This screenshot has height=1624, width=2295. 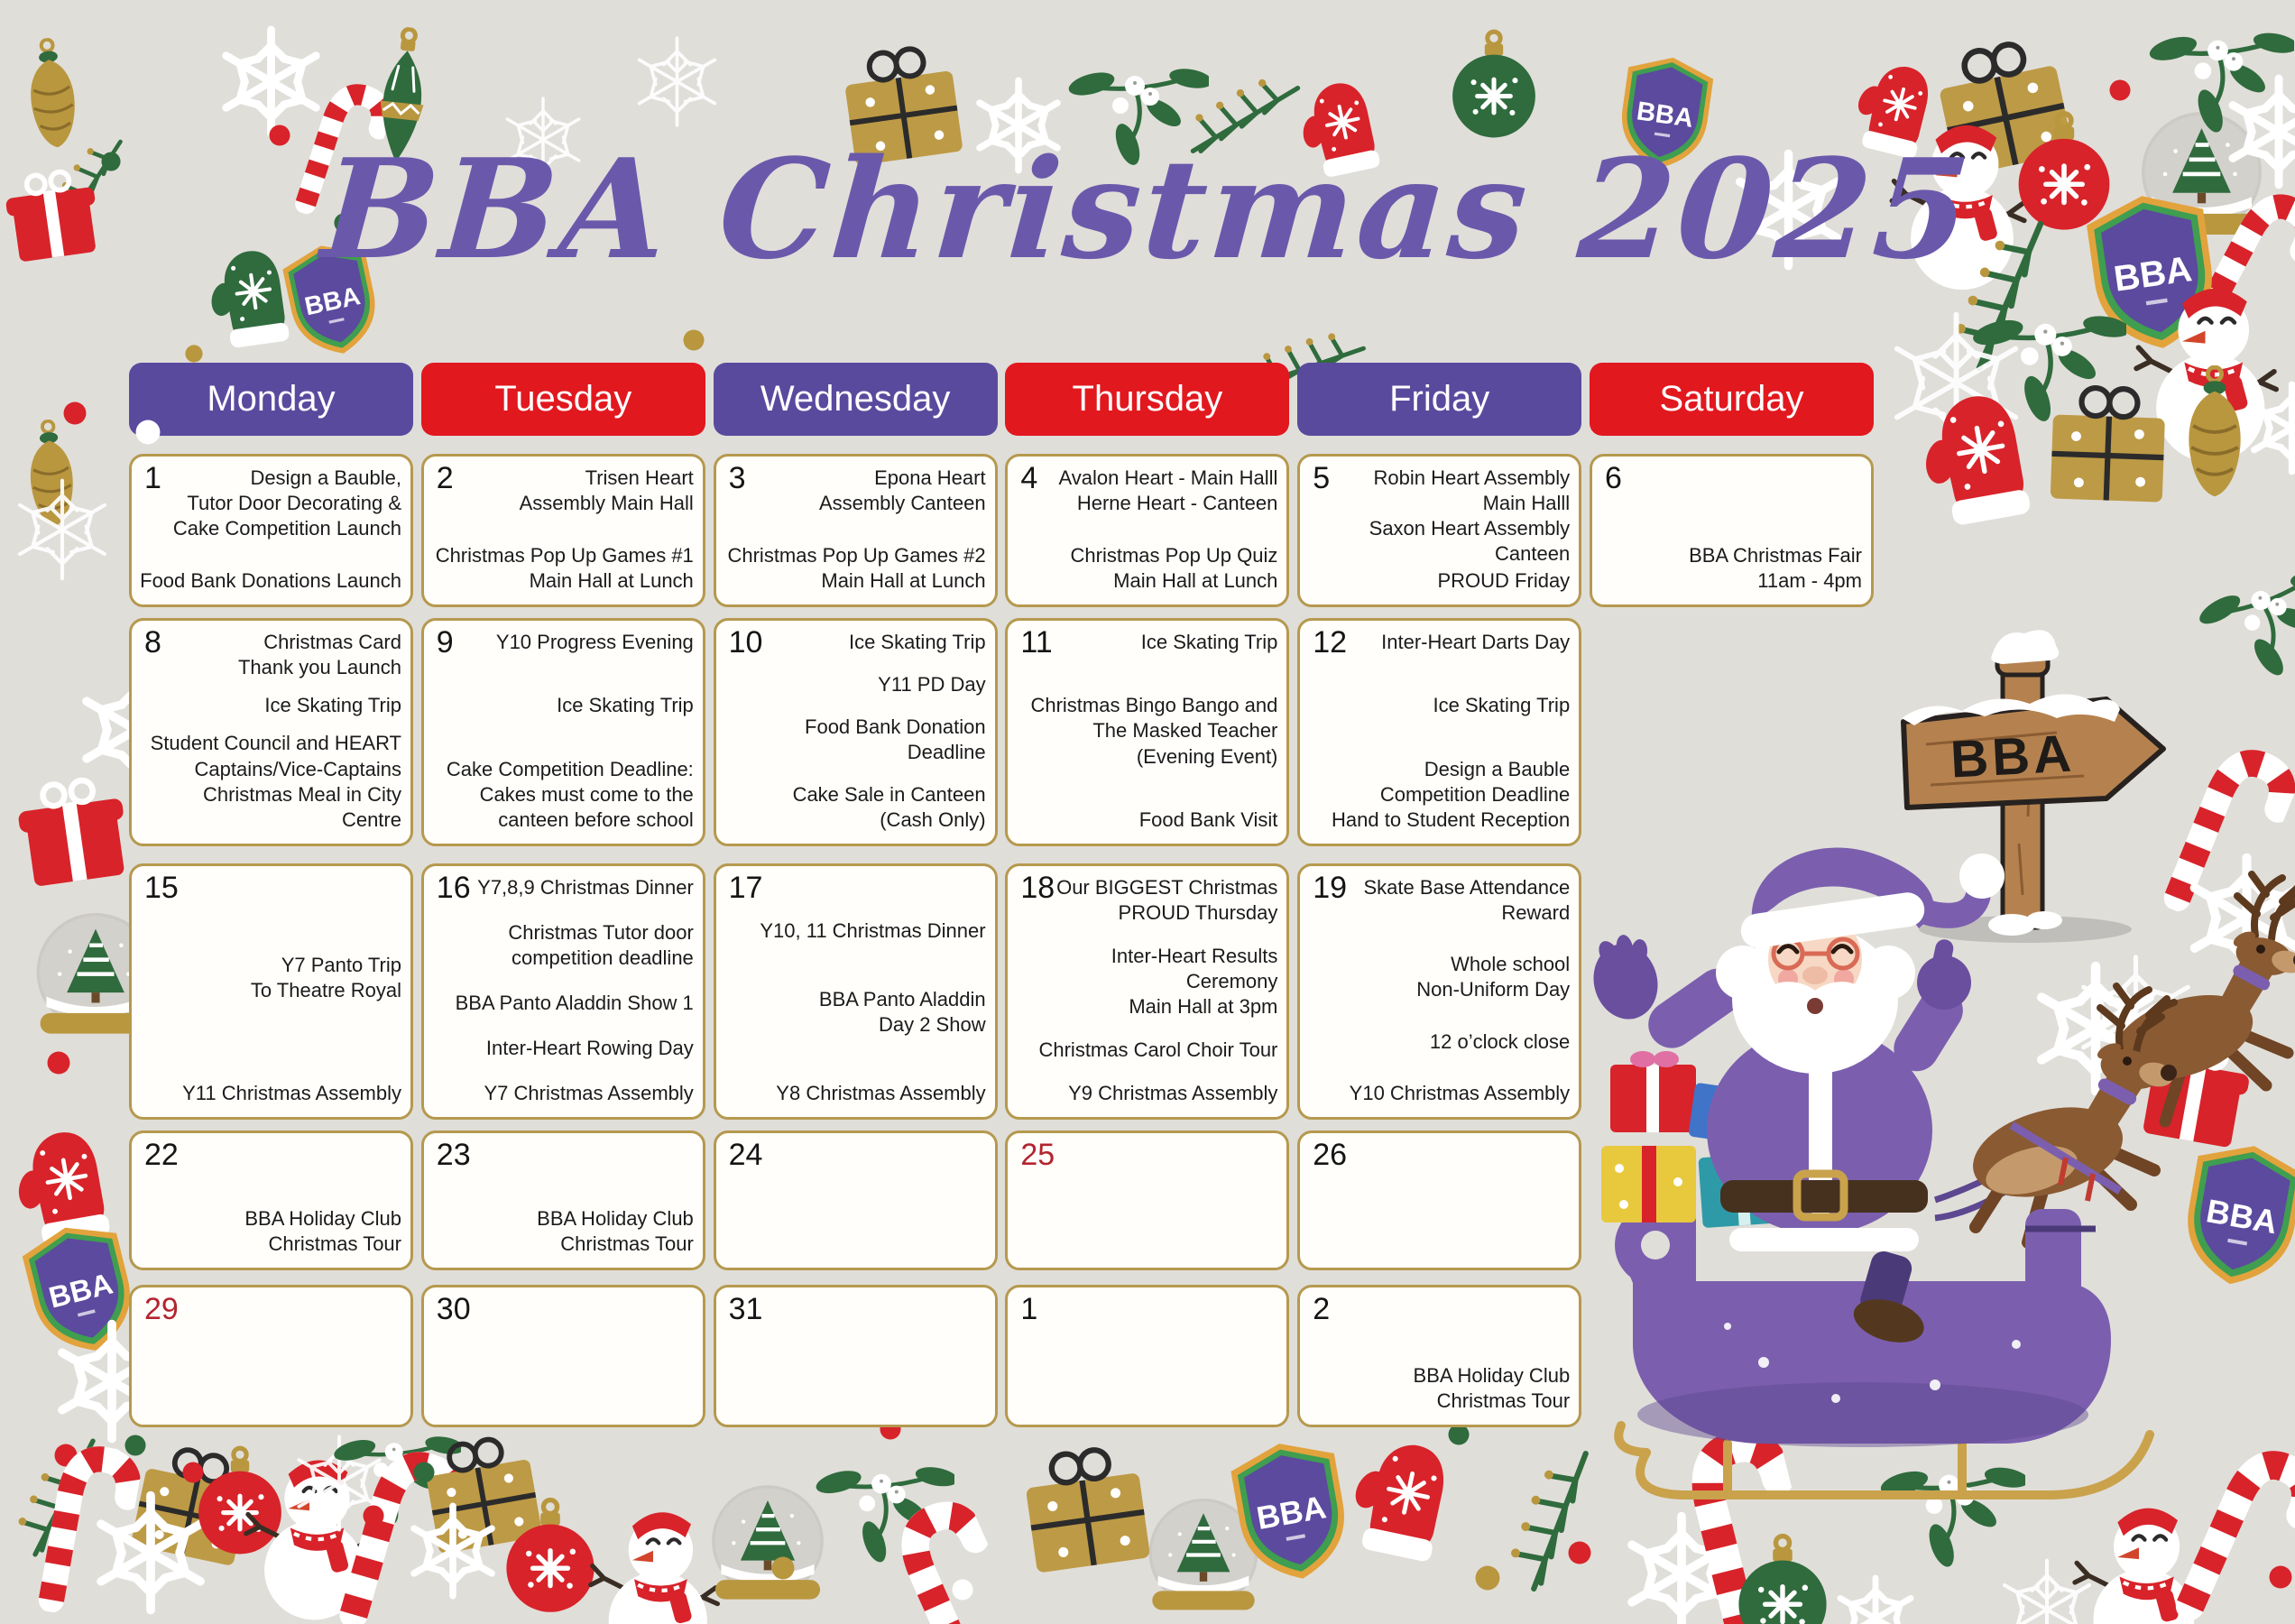 What do you see at coordinates (445, 642) in the screenshot?
I see `day-number: 9` at bounding box center [445, 642].